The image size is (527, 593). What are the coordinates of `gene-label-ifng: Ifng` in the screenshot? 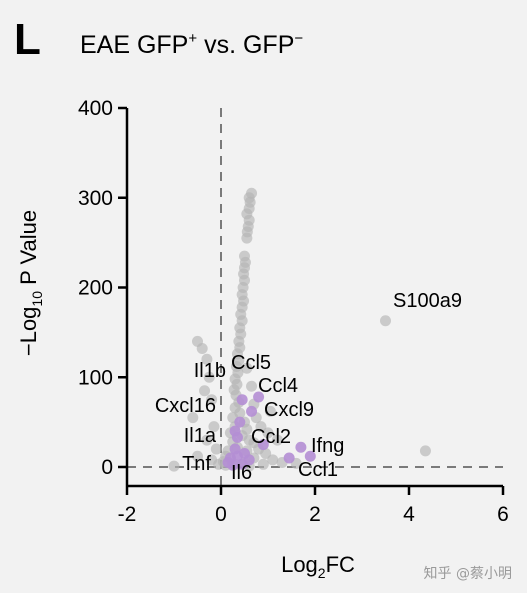 It's located at (327, 446).